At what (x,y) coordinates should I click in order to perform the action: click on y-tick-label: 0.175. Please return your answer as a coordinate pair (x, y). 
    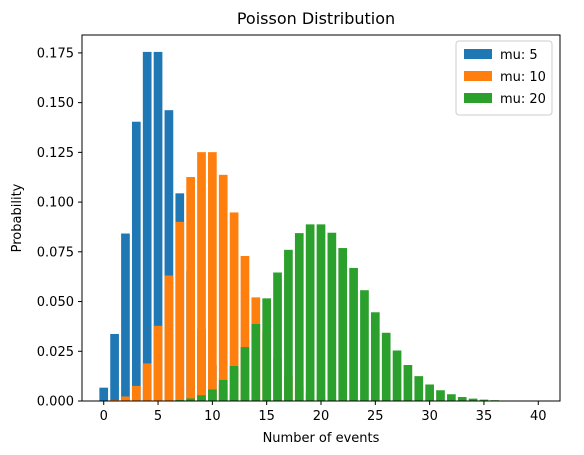
    Looking at the image, I should click on (55, 53).